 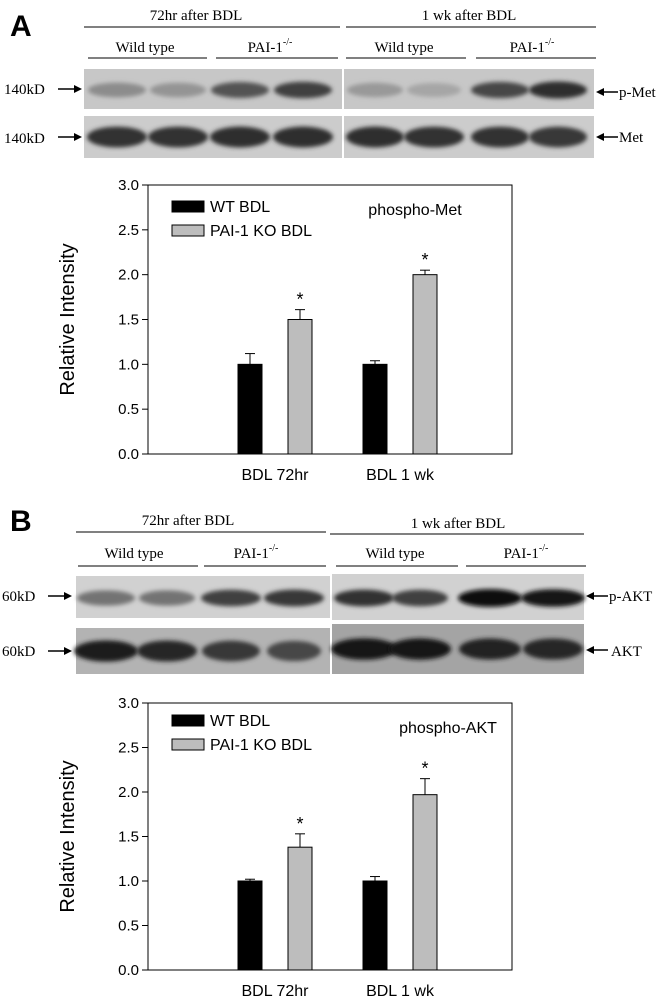 I want to click on panel-b-y-tick-label: 3.0, so click(x=128, y=703).